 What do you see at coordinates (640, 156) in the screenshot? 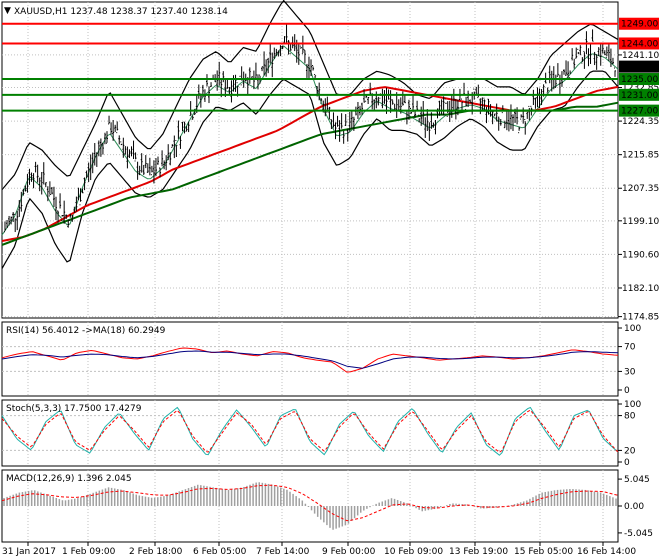
I see `y-tick-label: 1215.85` at bounding box center [640, 156].